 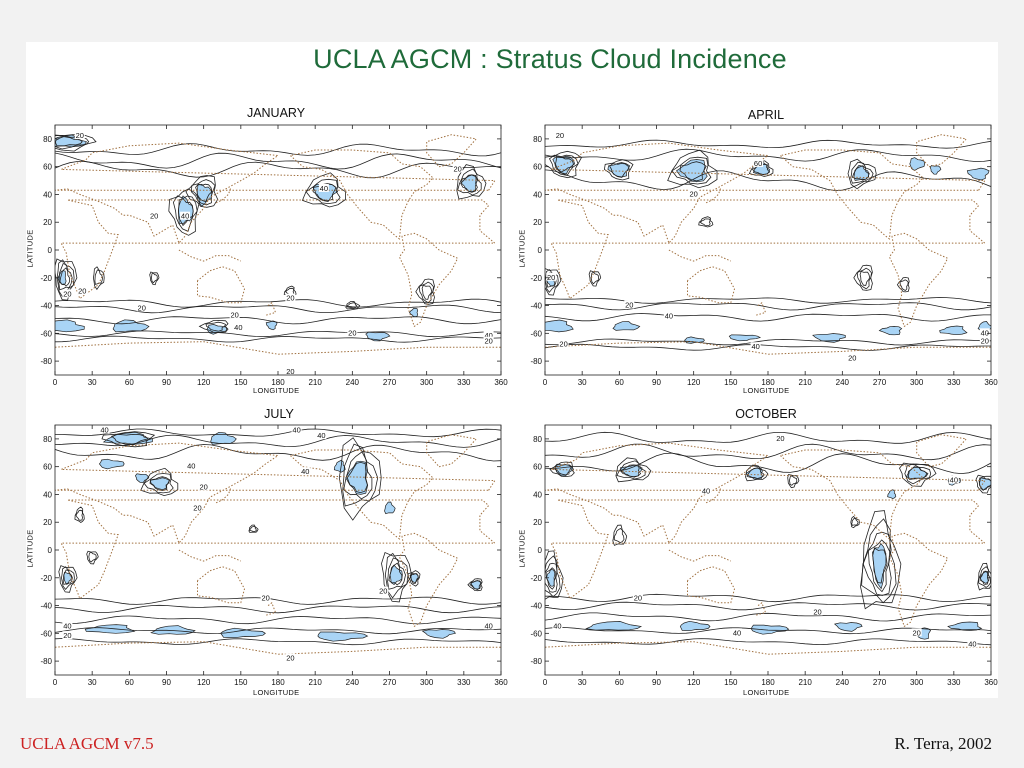 What do you see at coordinates (537, 467) in the screenshot?
I see `y-tick-label: 60` at bounding box center [537, 467].